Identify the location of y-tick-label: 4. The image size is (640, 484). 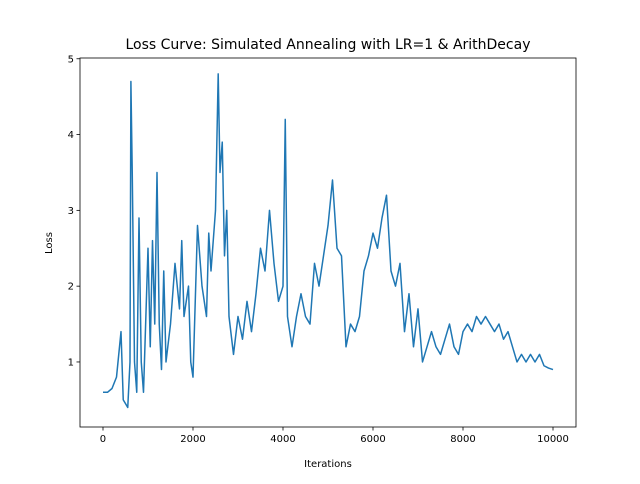
(71, 135).